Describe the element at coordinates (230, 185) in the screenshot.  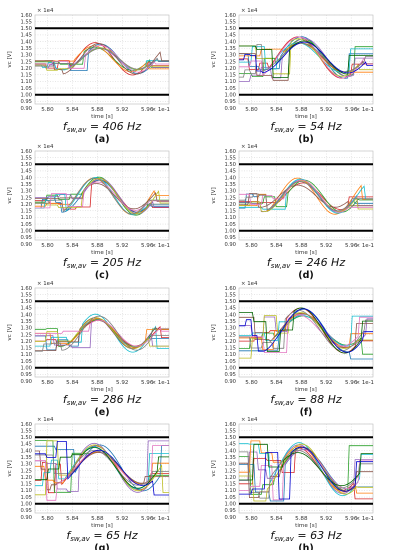
I see `y-tick-label: 1.35` at that location.